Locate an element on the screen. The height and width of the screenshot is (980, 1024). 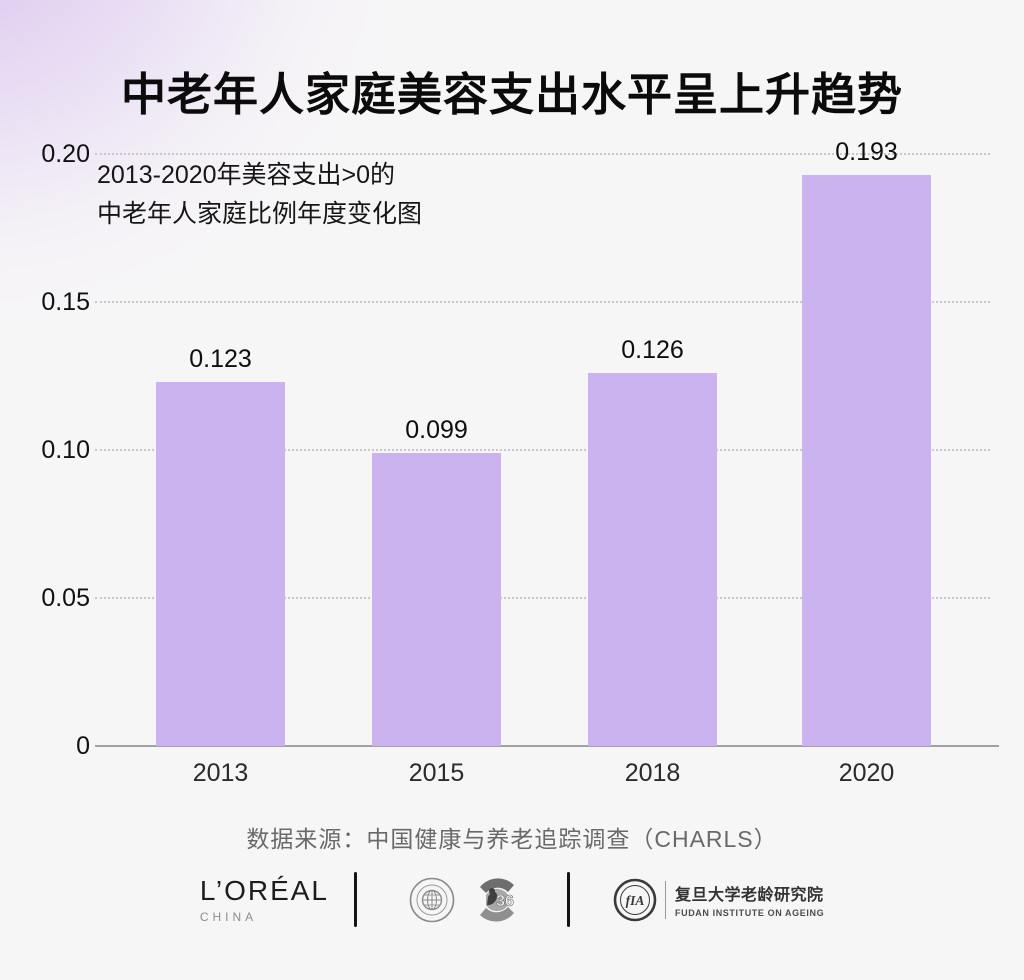
chart-subtitle-line1: 2013-2020年美容支出>0的 is located at coordinates (246, 175).